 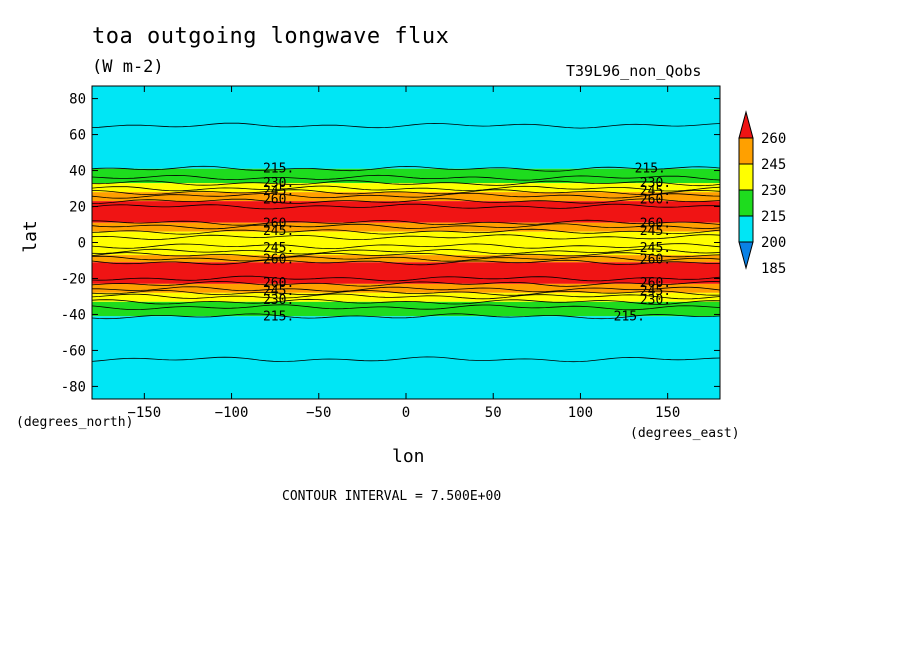 What do you see at coordinates (271, 36) in the screenshot?
I see `chart-title: toa outgoing longwave flux` at bounding box center [271, 36].